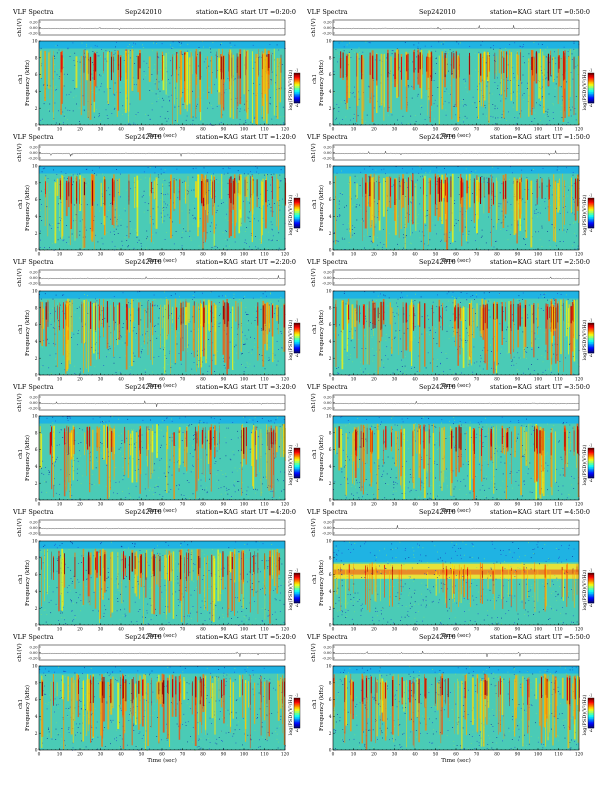  What do you see at coordinates (562, 387) in the screenshot?
I see `start-time-label: start UT =3:50:0` at bounding box center [562, 387].